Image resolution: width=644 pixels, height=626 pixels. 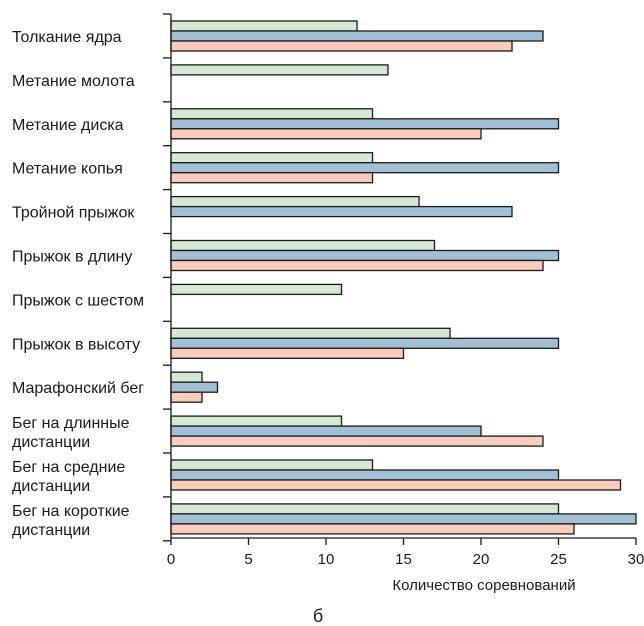 What do you see at coordinates (481, 559) in the screenshot?
I see `x-tick-label: 20` at bounding box center [481, 559].